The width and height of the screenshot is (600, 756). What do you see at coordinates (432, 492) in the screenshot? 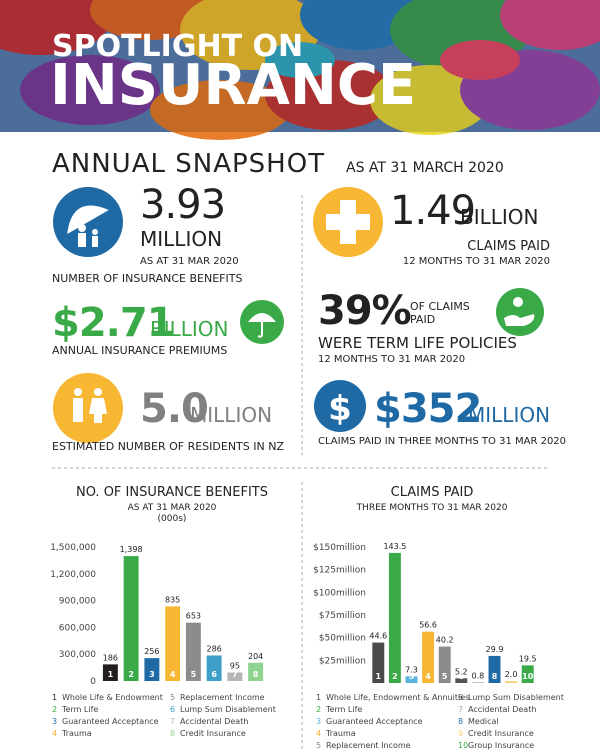
I see `chart-title: CLAIMS PAID` at bounding box center [432, 492].